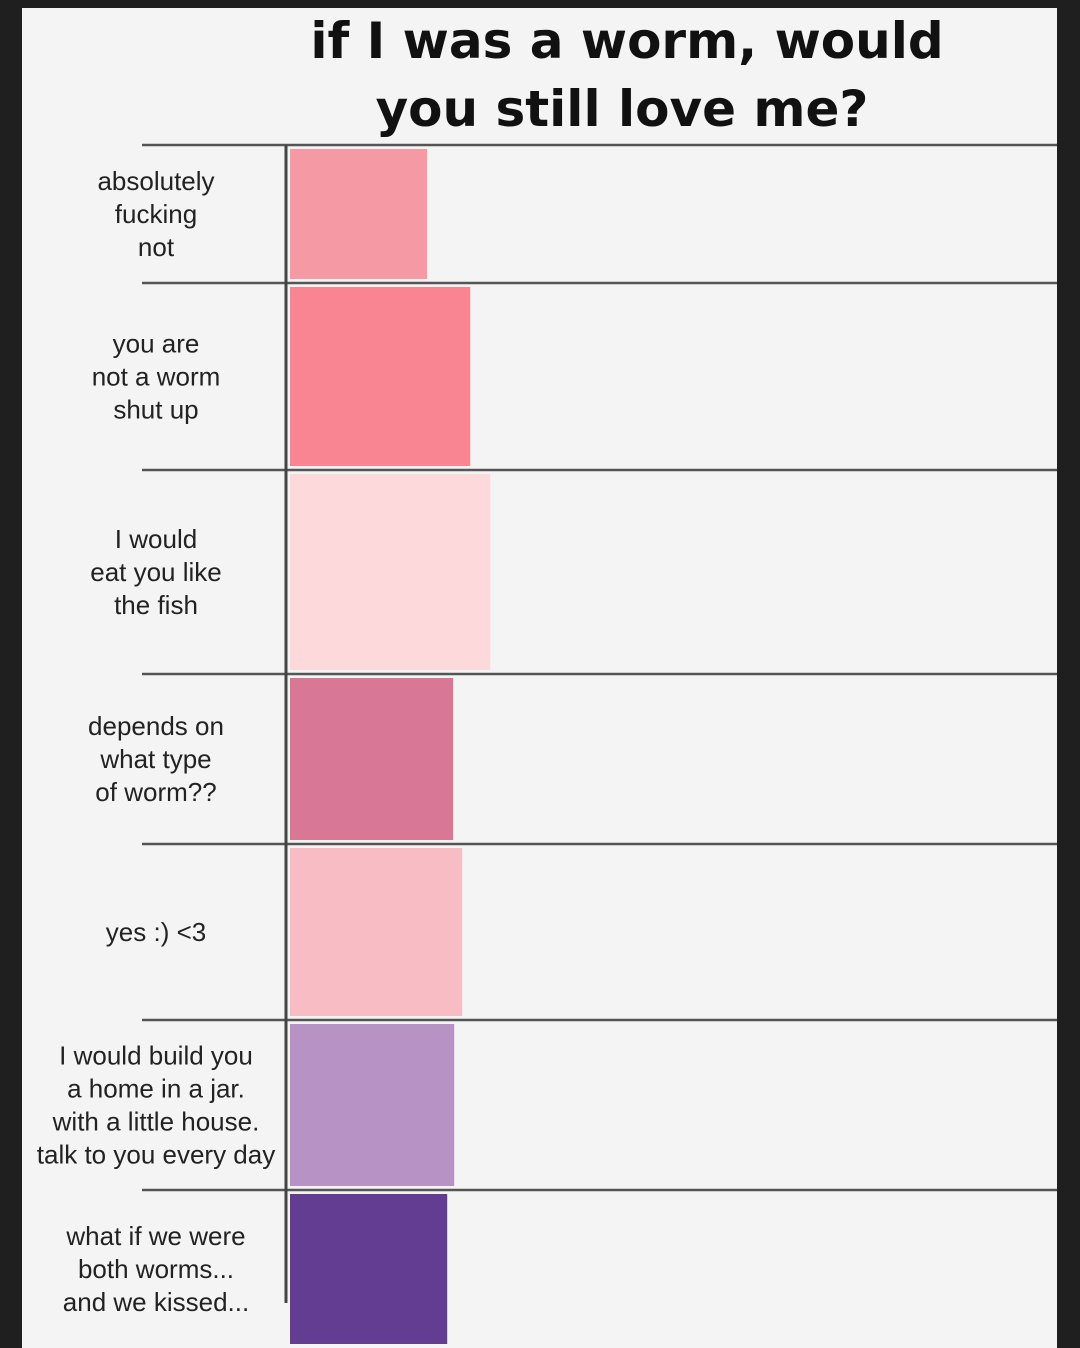 This screenshot has height=1348, width=1080. I want to click on category-label-1: absolutely fucking not, so click(155, 214).